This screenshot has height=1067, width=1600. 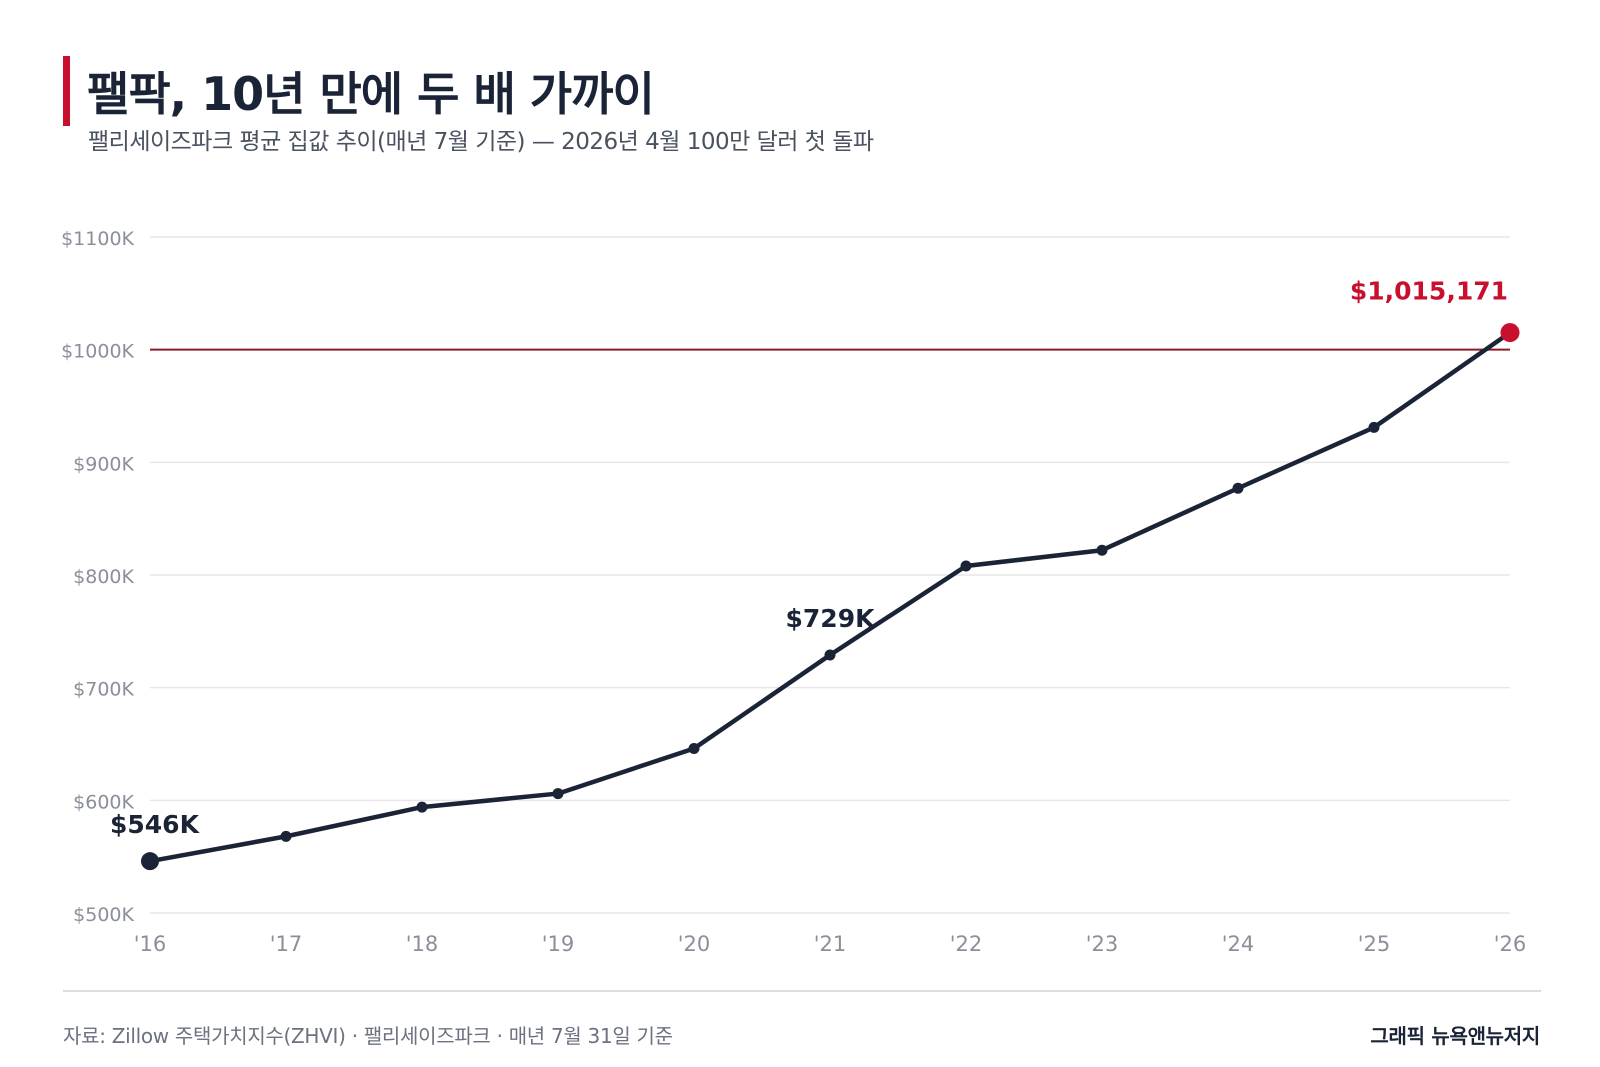 I want to click on x-tick-label: '23, so click(x=1102, y=944).